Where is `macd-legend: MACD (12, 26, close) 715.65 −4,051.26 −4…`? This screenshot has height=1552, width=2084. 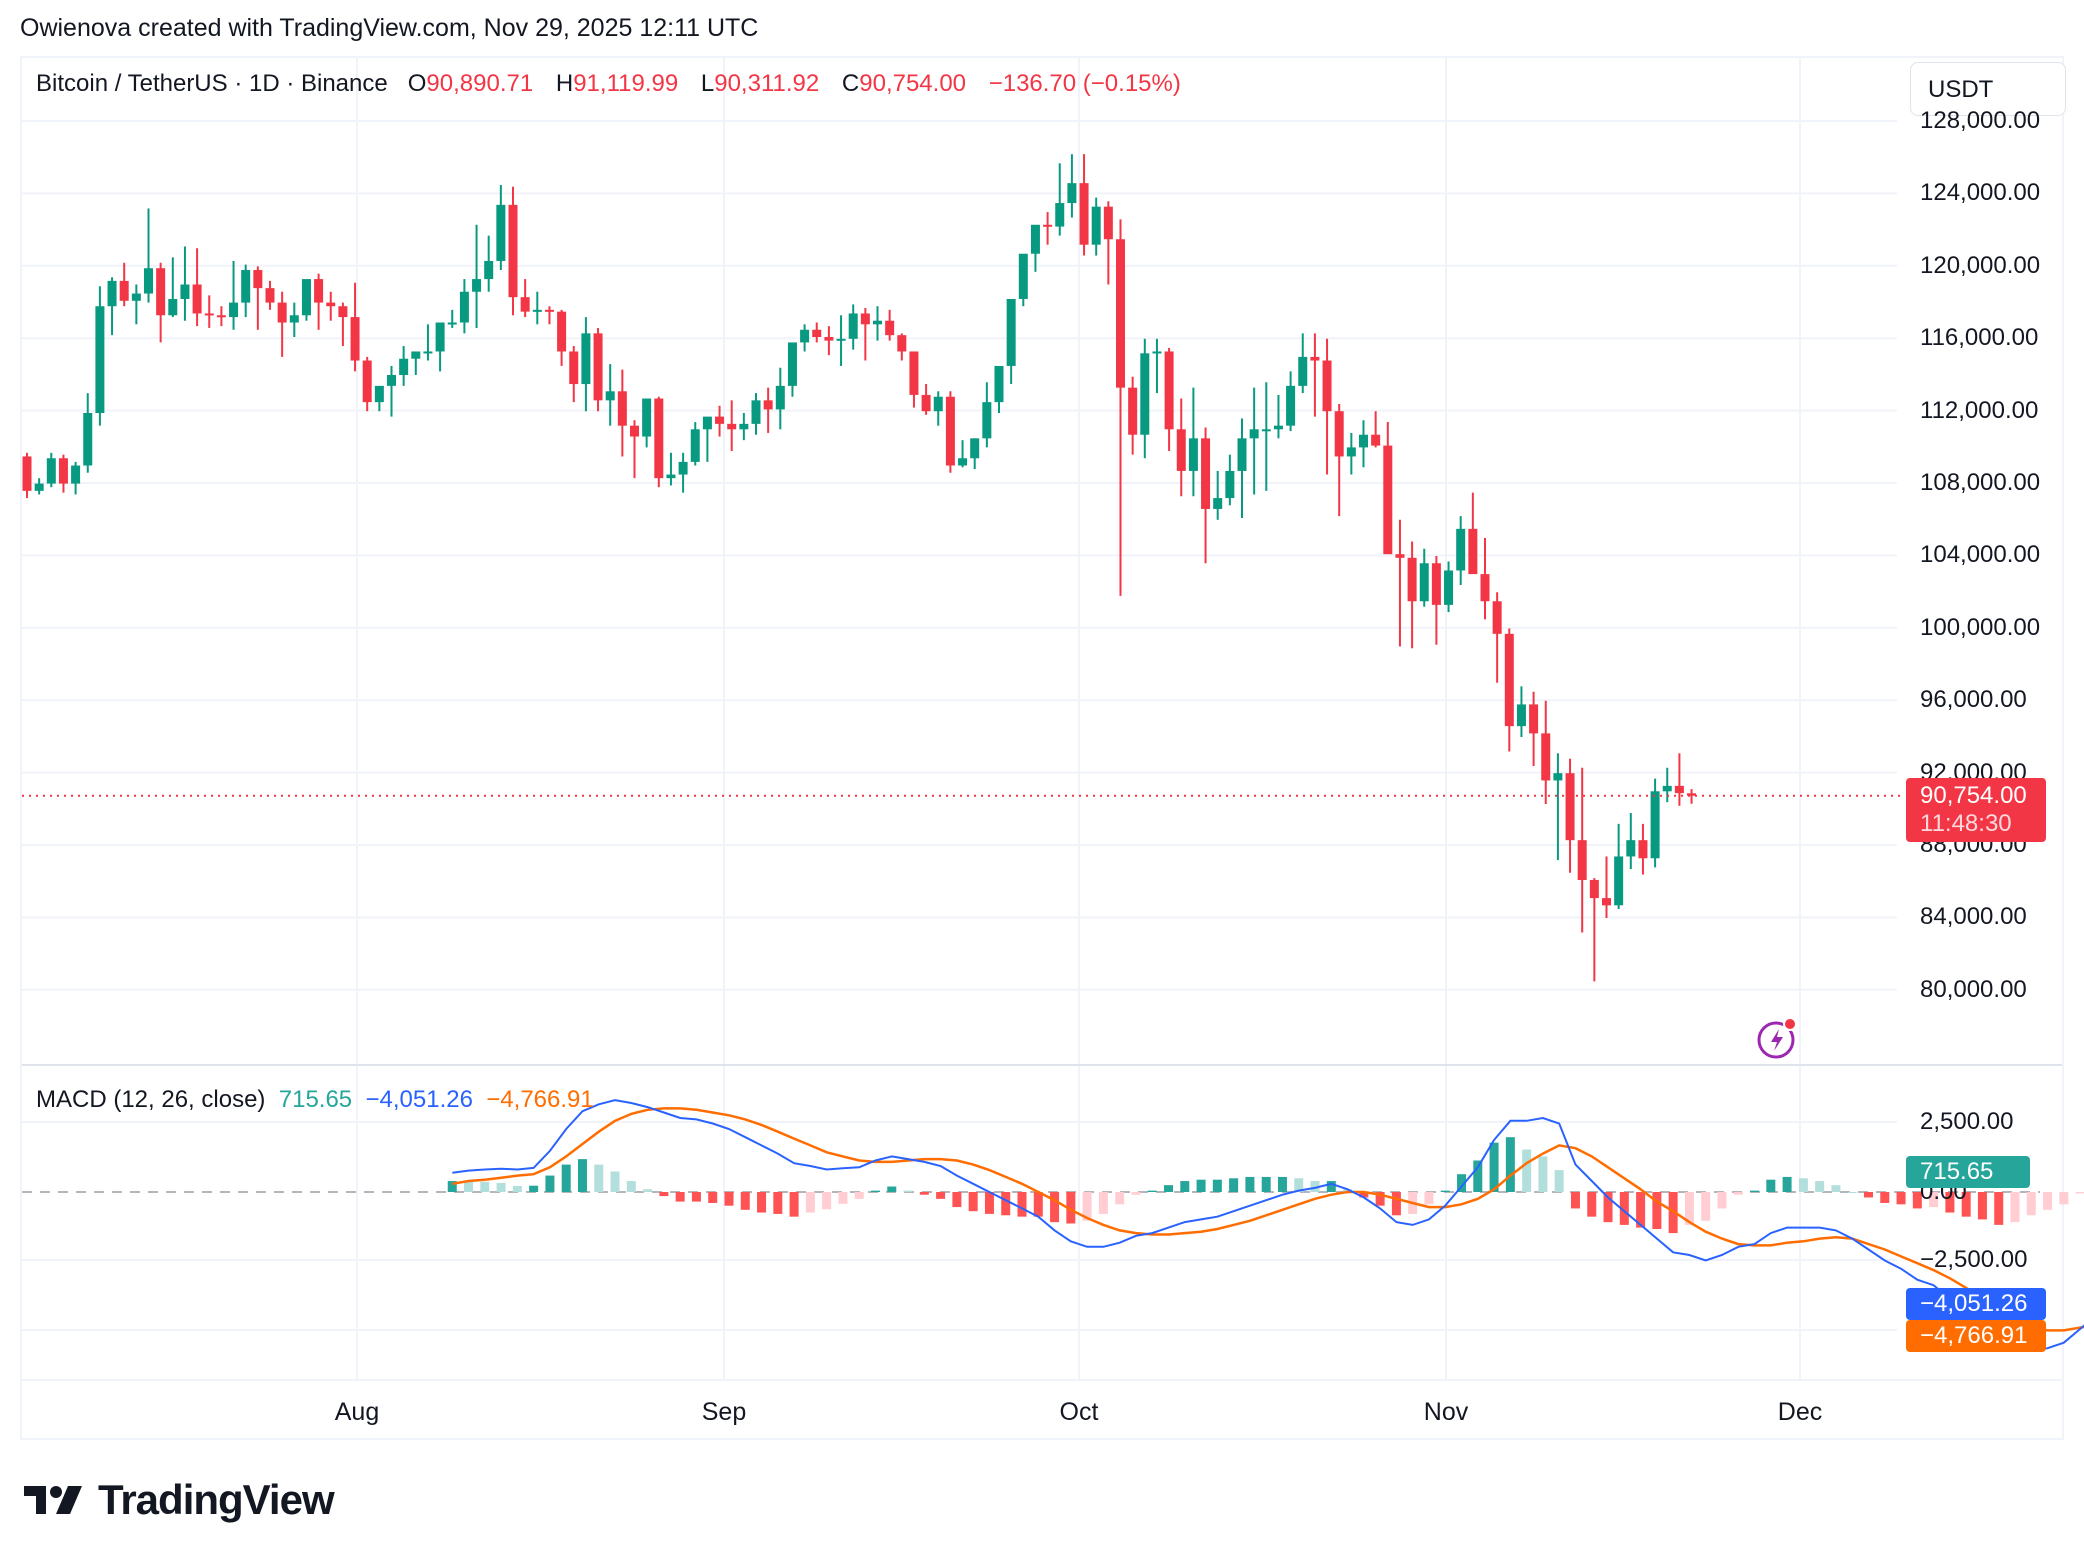 macd-legend: MACD (12, 26, close) 715.65 −4,051.26 −4… is located at coordinates (315, 1100).